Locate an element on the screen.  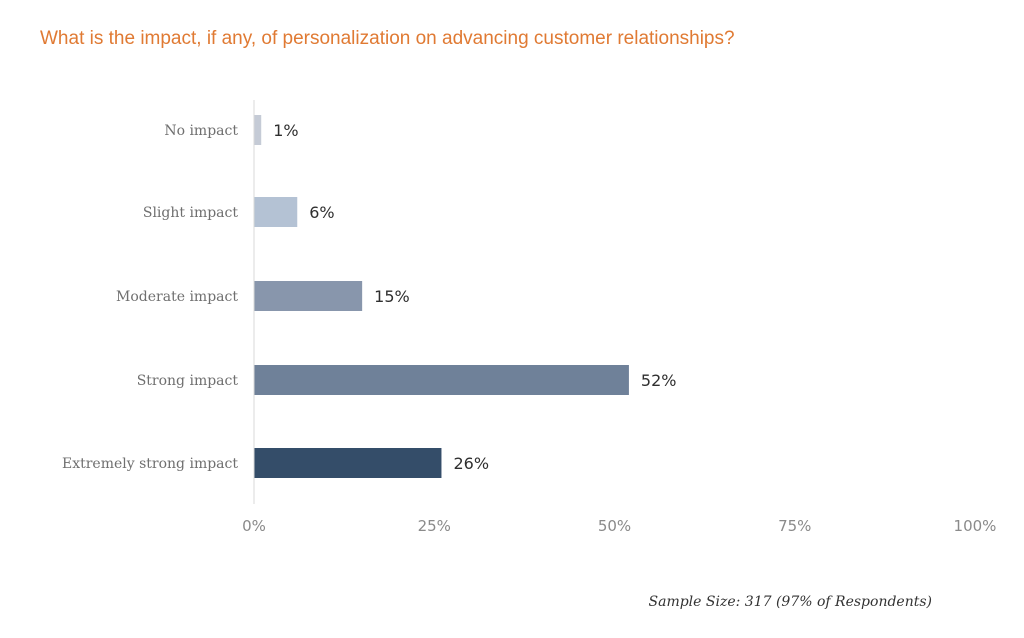
bar-extremely-strong-impact is located at coordinates (348, 463).